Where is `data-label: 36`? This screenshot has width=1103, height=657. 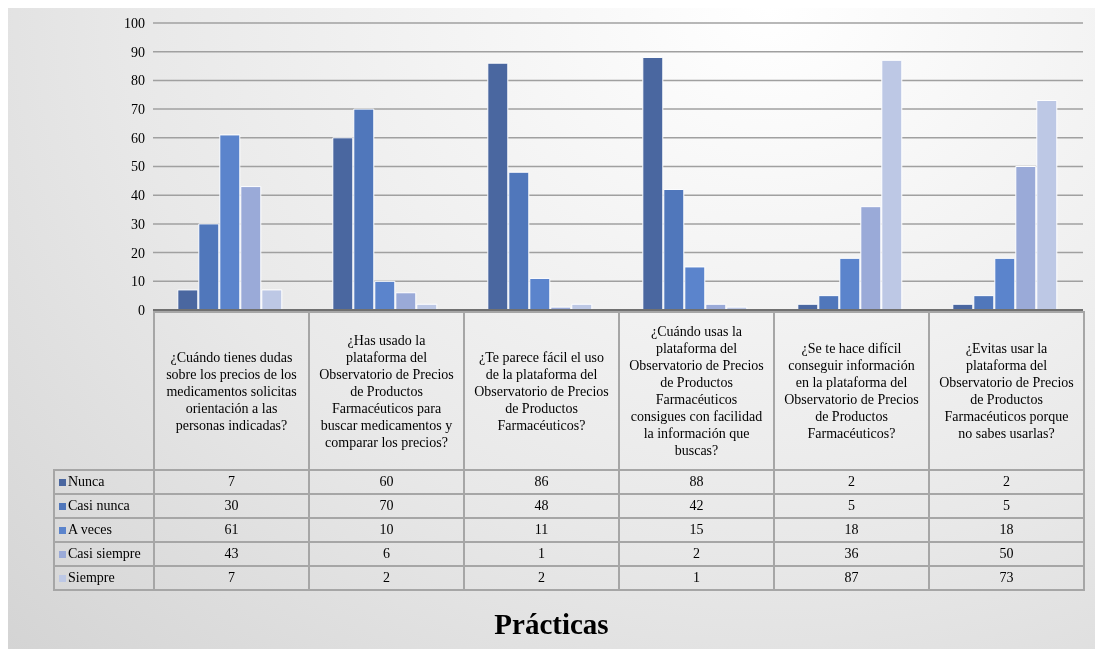
data-label: 36 is located at coordinates (851, 554).